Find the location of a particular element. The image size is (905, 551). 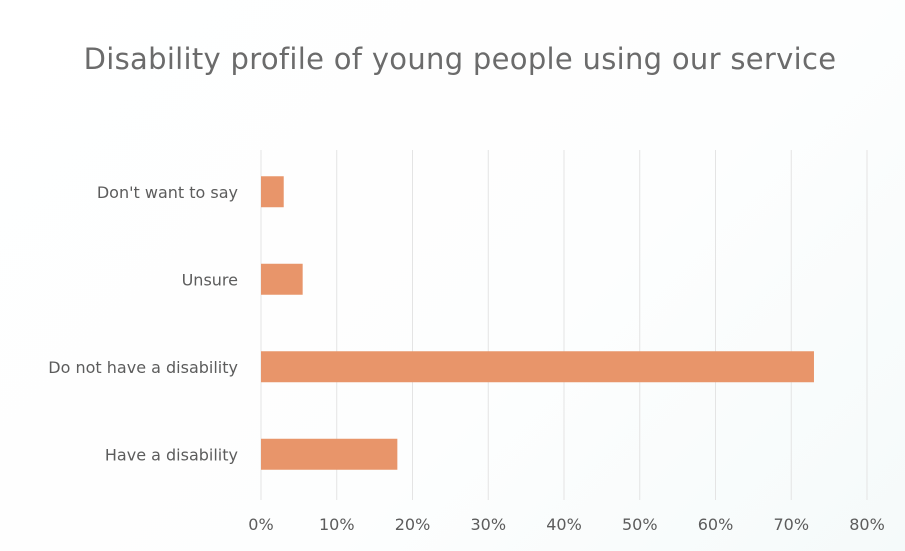

category-label: Have a disability is located at coordinates (171, 454).